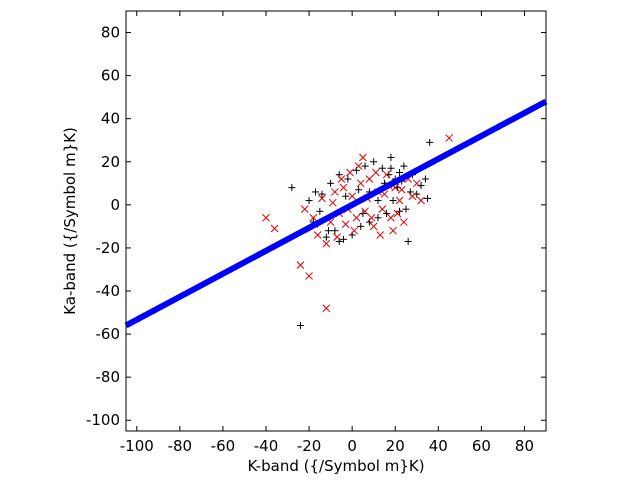  What do you see at coordinates (223, 446) in the screenshot?
I see `x-tick-label-2: -60` at bounding box center [223, 446].